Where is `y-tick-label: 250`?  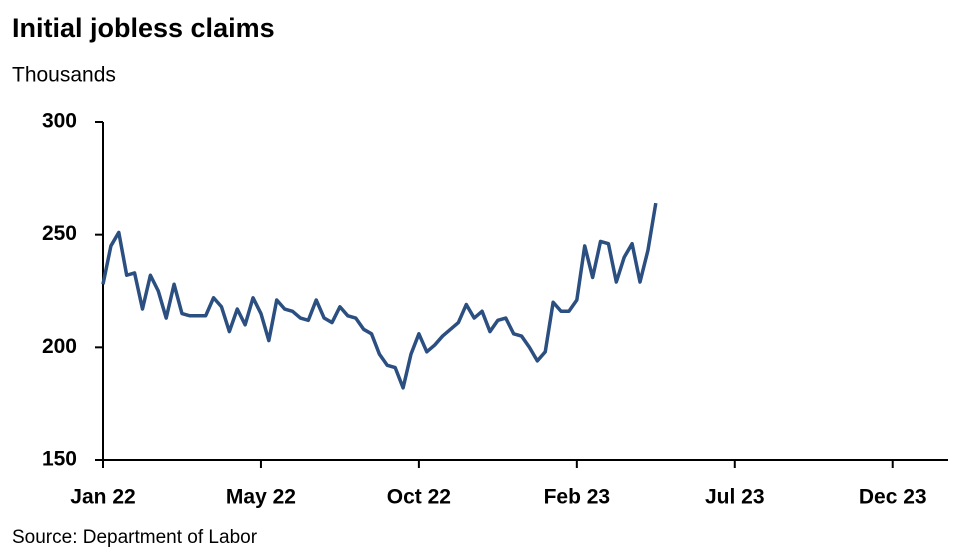 y-tick-label: 250 is located at coordinates (59, 233).